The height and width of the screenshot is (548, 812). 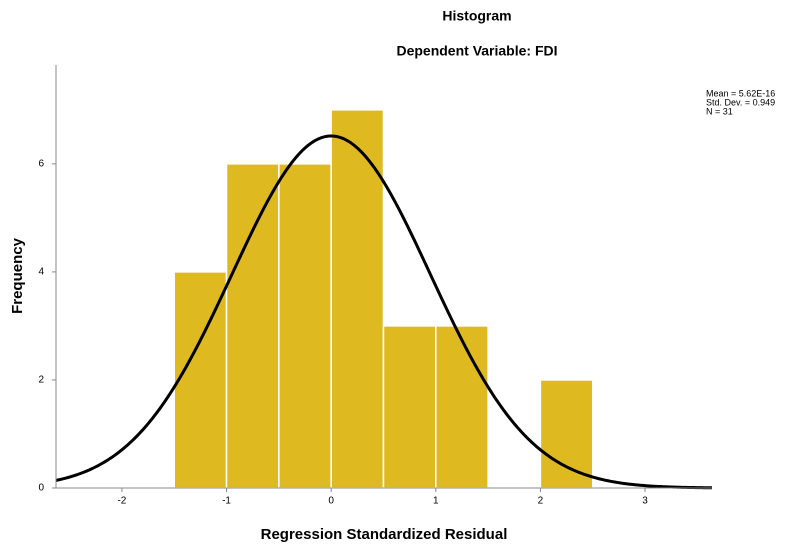 What do you see at coordinates (41, 164) in the screenshot?
I see `y-tick-label: 6` at bounding box center [41, 164].